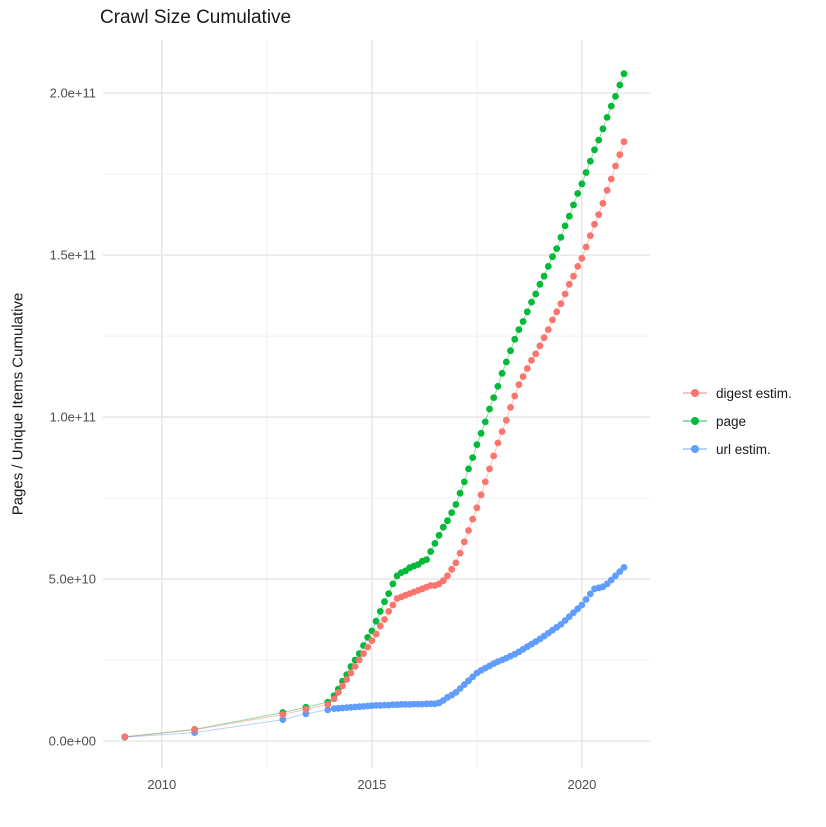 Image resolution: width=826 pixels, height=827 pixels. Describe the element at coordinates (743, 449) in the screenshot. I see `legend-label-url-estim: url estim.` at that location.